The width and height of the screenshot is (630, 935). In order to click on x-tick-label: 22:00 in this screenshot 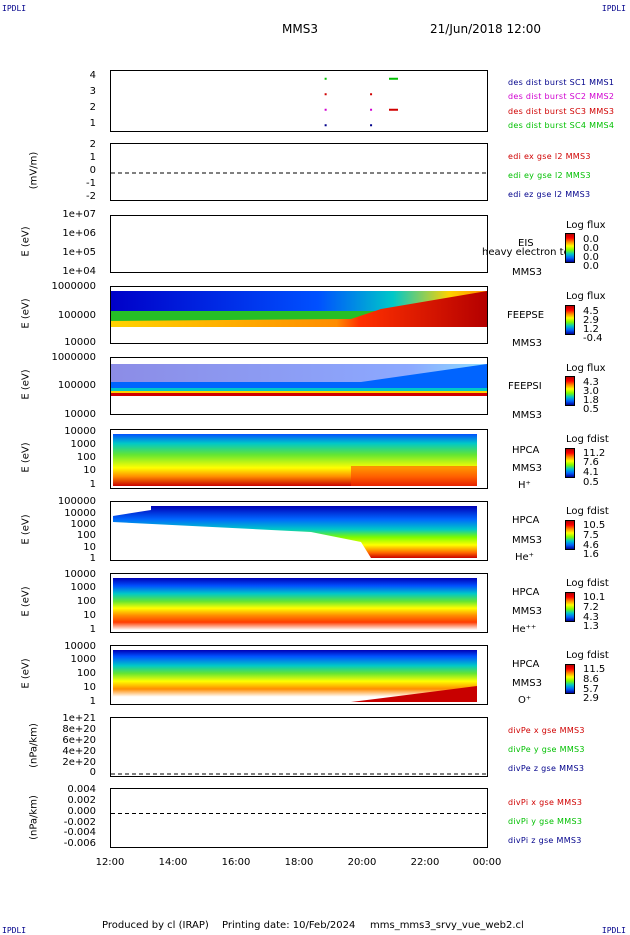, I will do `click(425, 862)`.